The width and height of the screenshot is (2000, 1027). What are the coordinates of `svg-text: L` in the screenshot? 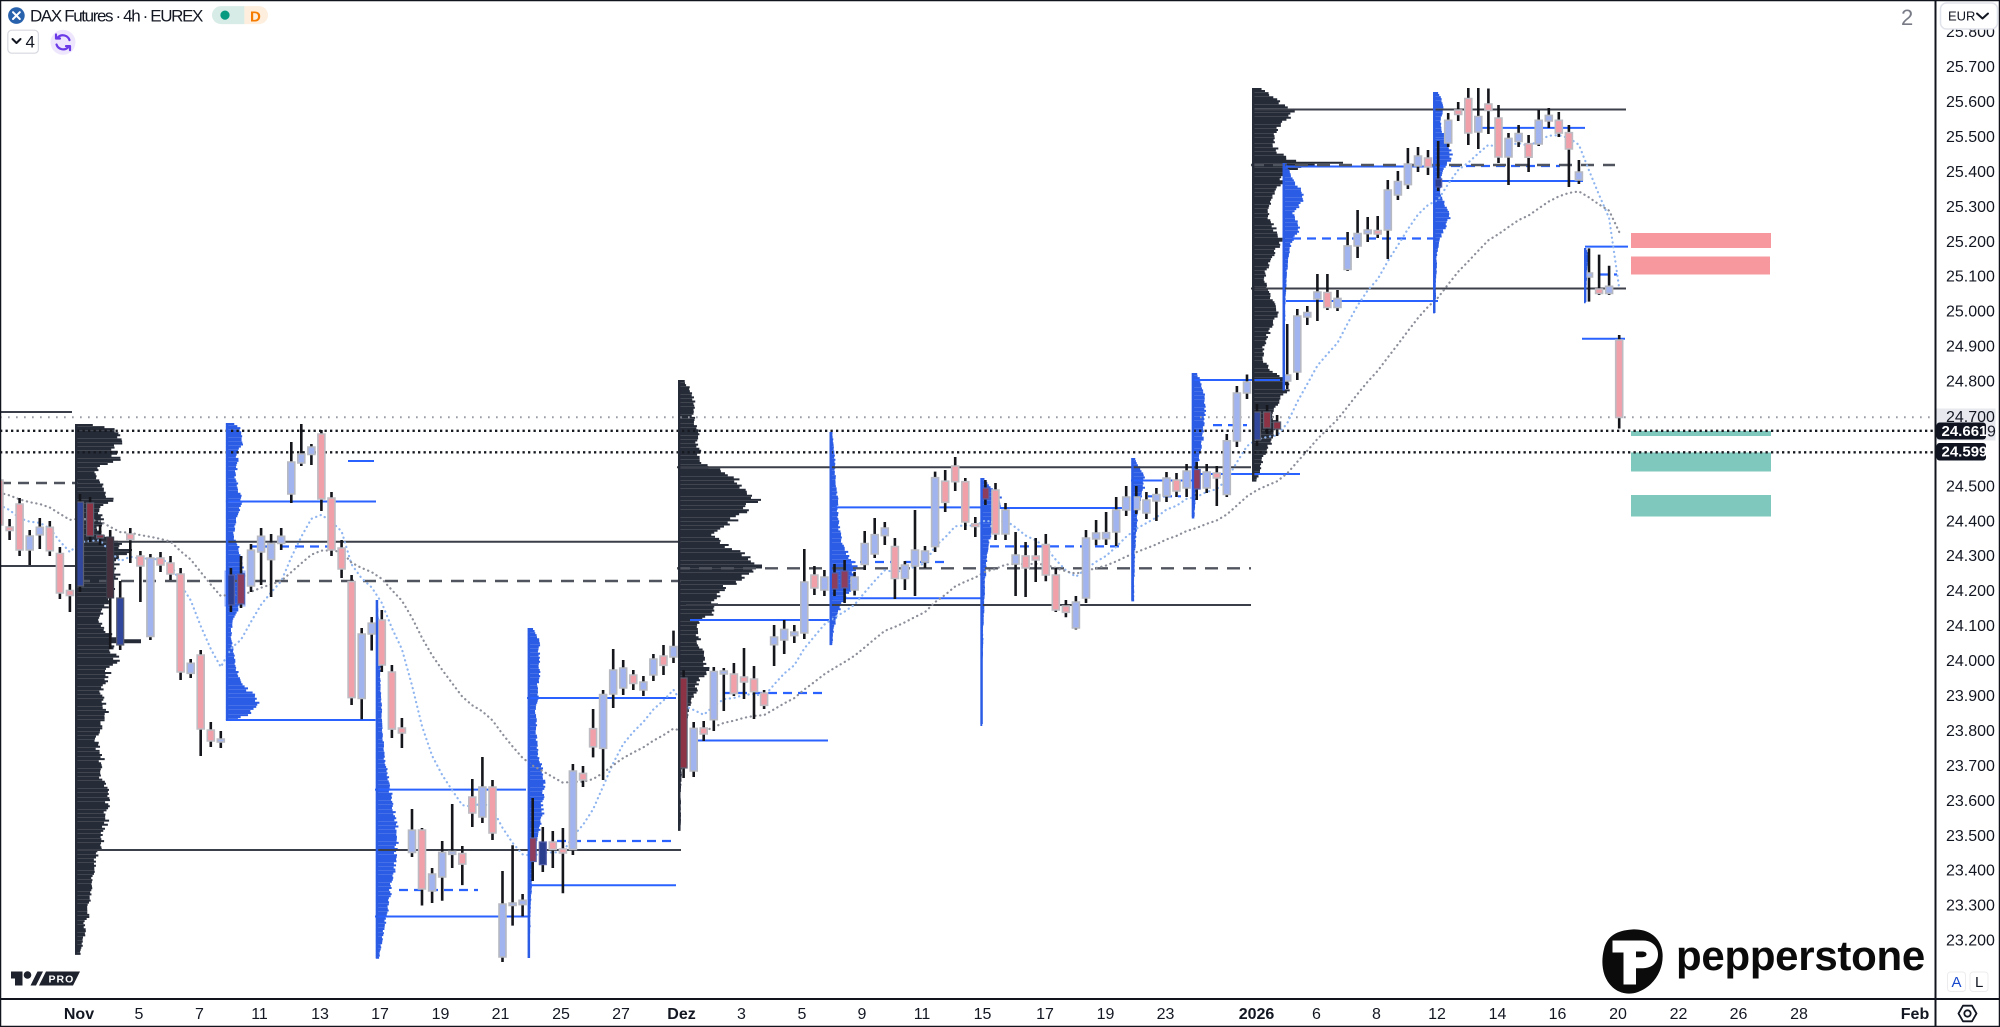 It's located at (1979, 982).